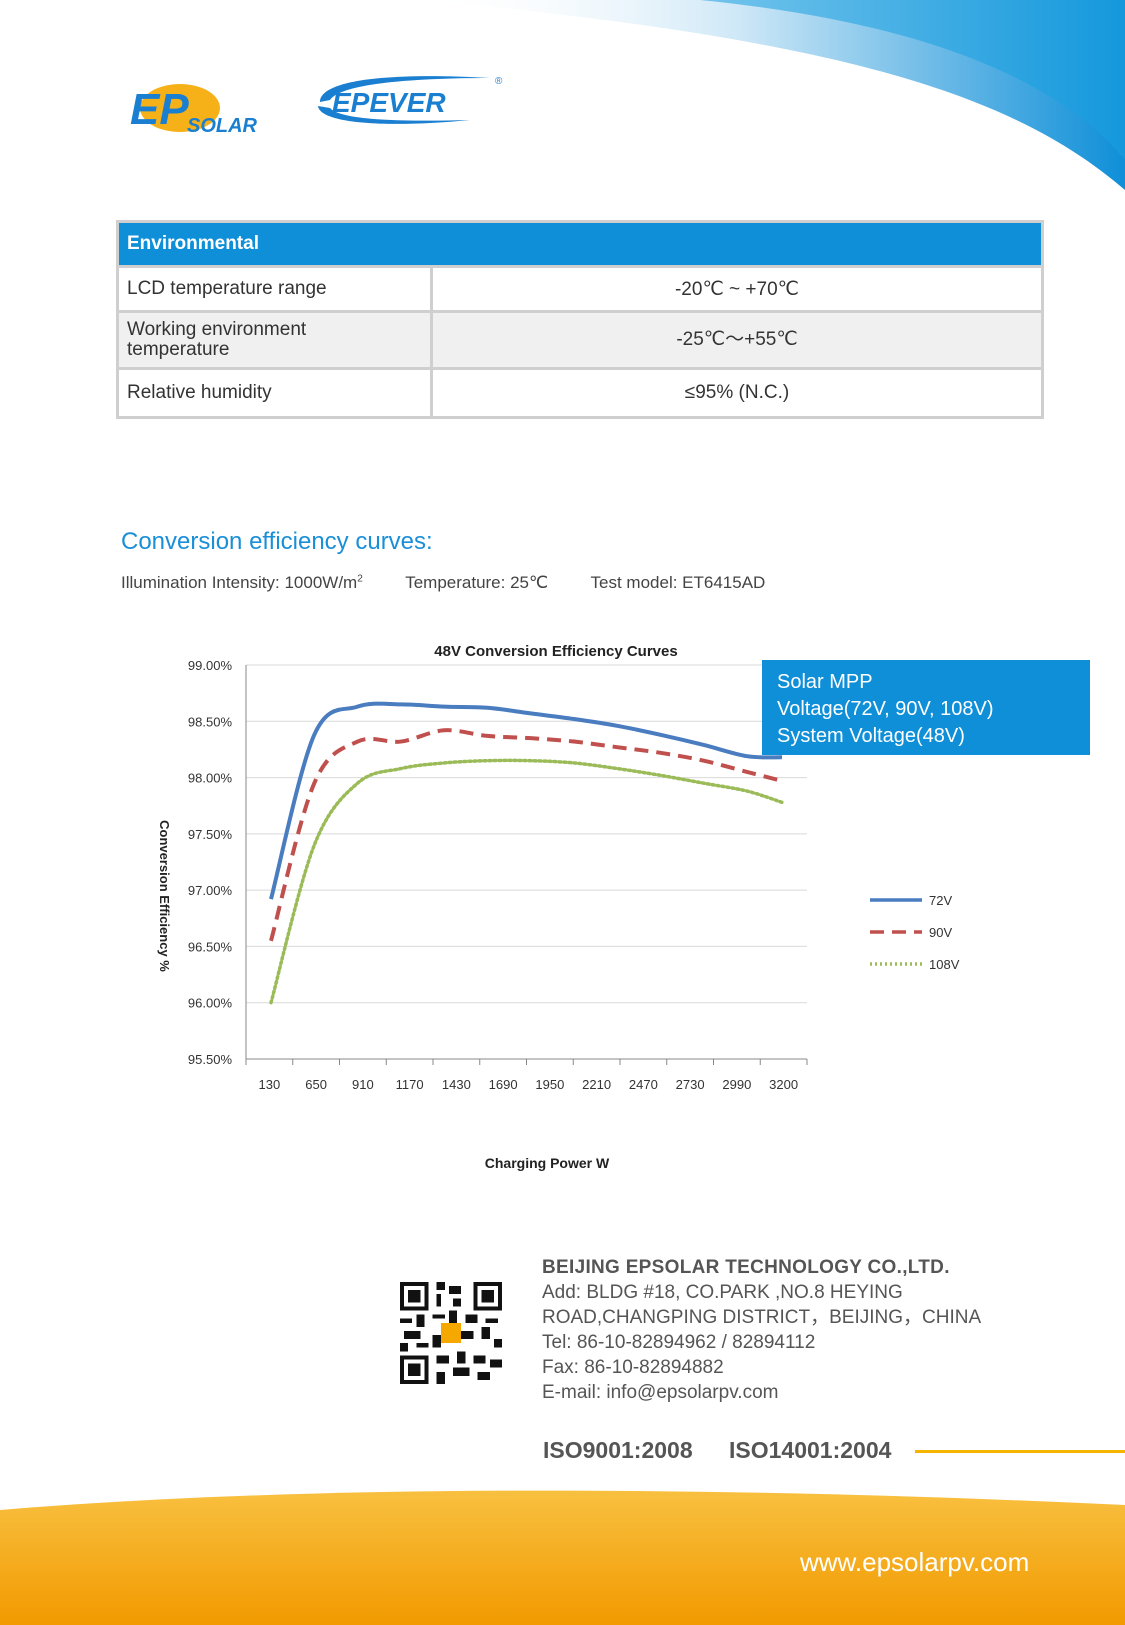  Describe the element at coordinates (526, 800) in the screenshot. I see `series-line-72v` at that location.